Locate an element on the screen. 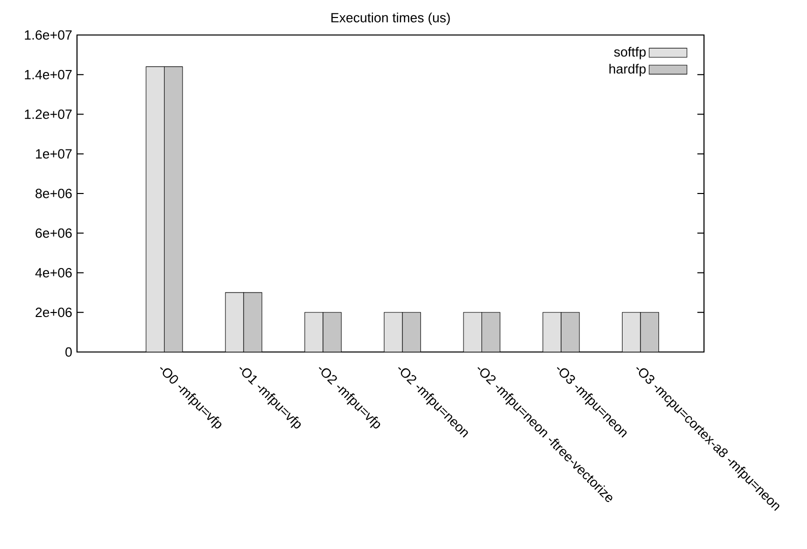 The image size is (807, 549). chart-title: Execution times (us) is located at coordinates (390, 18).